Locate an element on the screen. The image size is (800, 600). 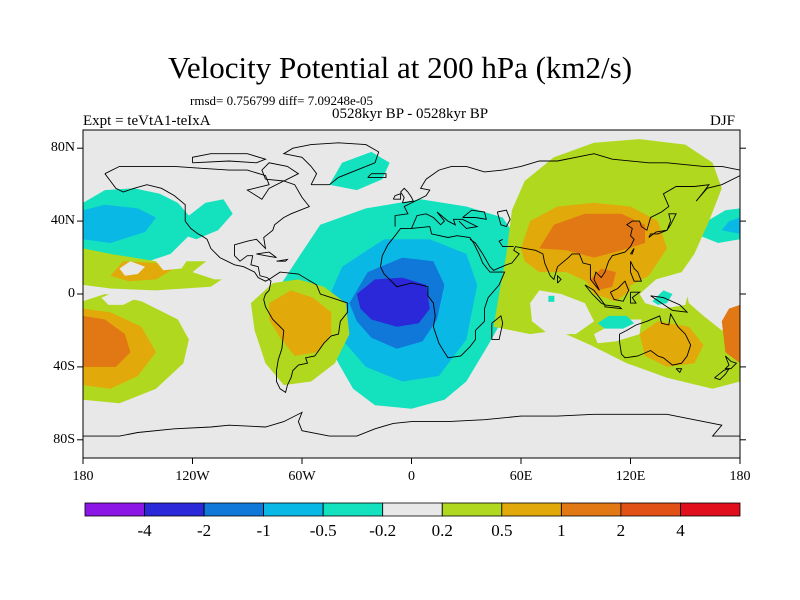
greenland-coast is located at coordinates (331, 164).